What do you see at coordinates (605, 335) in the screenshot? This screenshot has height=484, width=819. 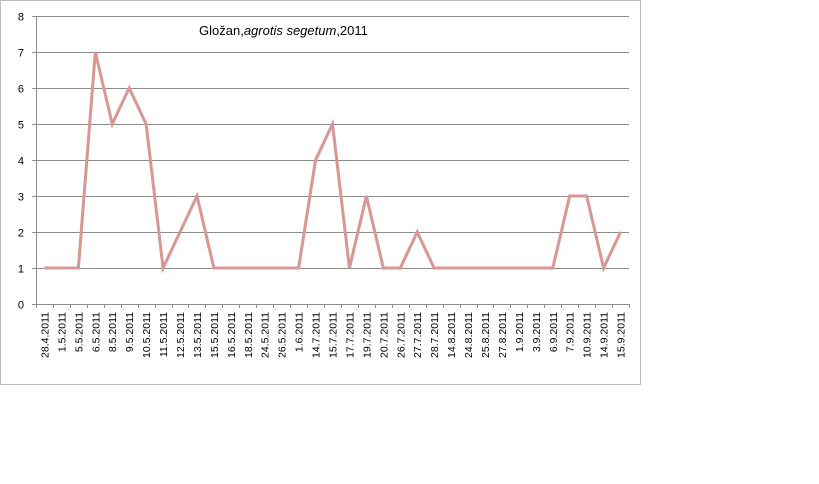 I see `x-tick-label: 14.9.2011` at bounding box center [605, 335].